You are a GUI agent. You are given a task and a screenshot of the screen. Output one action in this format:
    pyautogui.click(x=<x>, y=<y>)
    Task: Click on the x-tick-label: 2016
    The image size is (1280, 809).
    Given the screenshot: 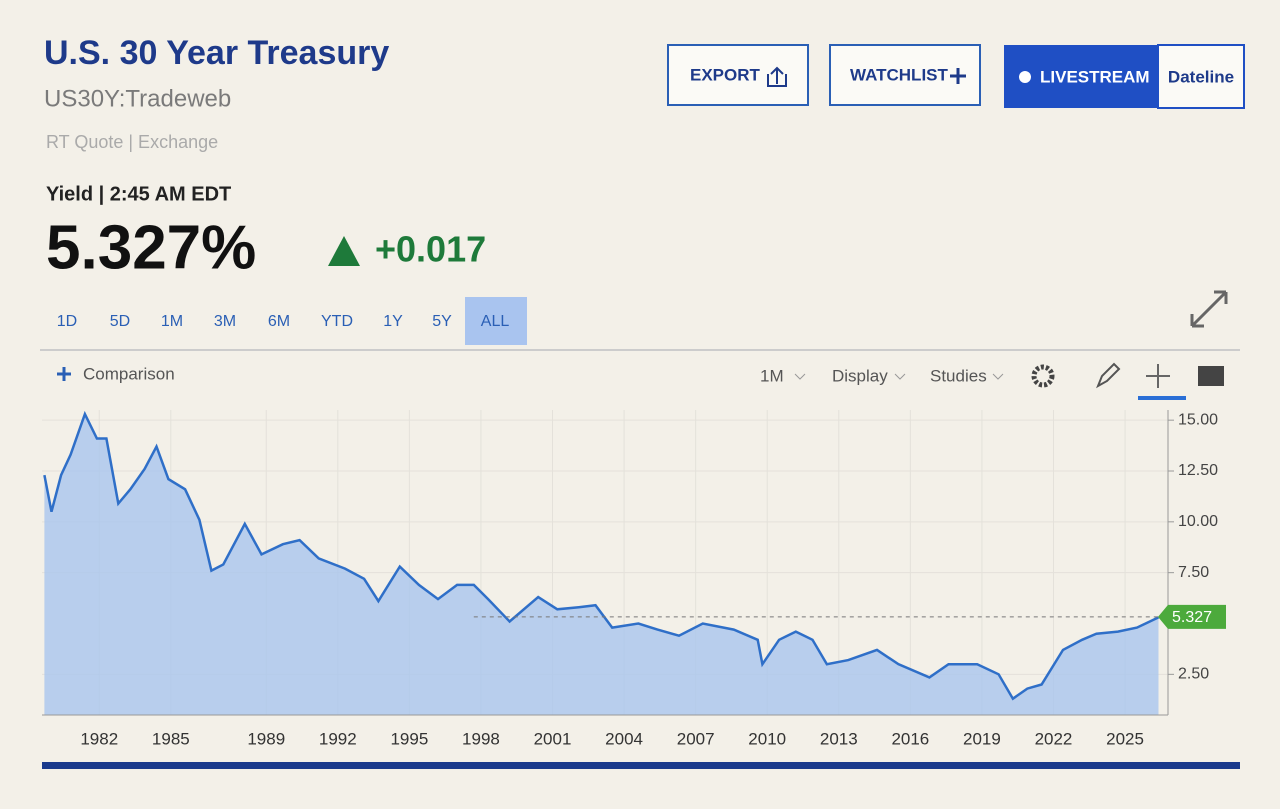 What is the action you would take?
    pyautogui.click(x=910, y=738)
    